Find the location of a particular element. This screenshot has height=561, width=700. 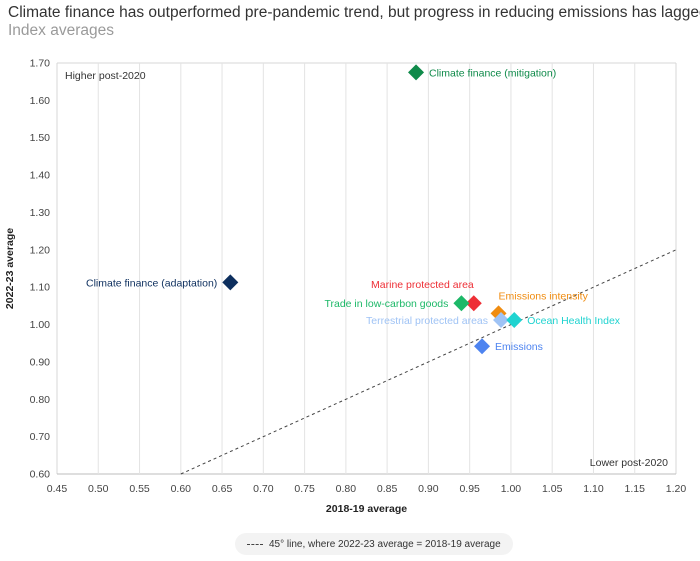

x-tick-label: 0.50 is located at coordinates (98, 489).